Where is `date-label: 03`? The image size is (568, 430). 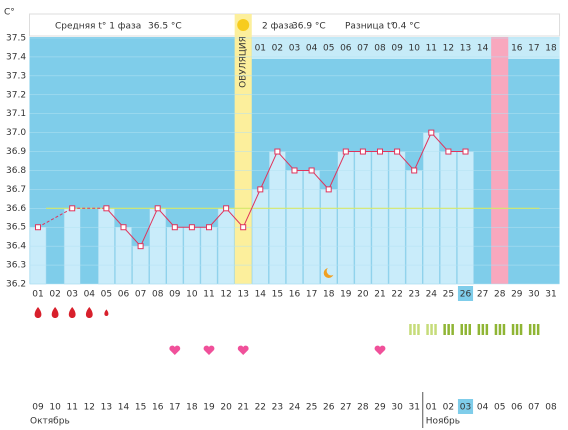 date-label: 03 is located at coordinates (465, 408).